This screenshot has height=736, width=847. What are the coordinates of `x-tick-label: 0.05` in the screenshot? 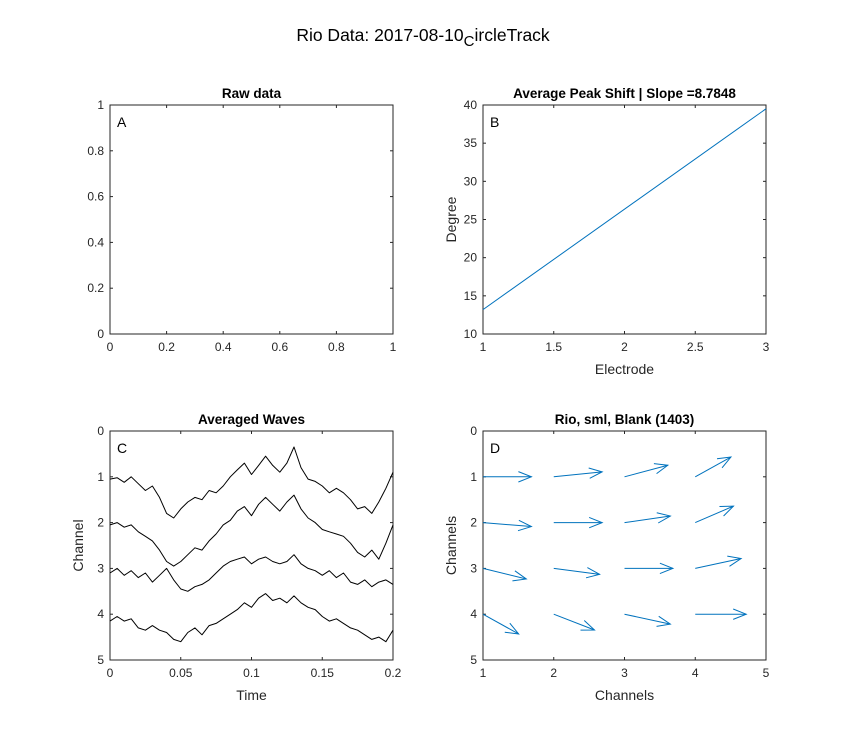 It's located at (181, 673).